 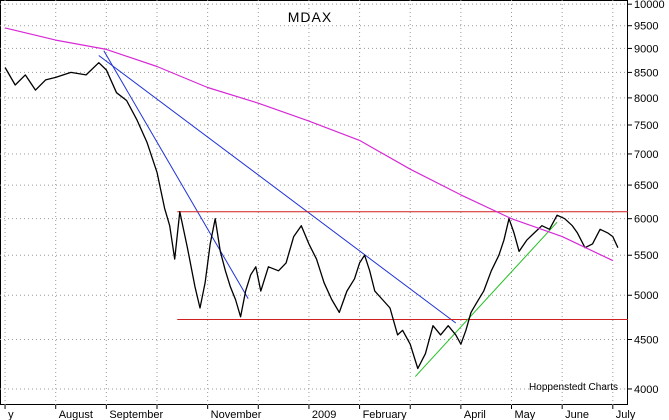 I want to click on y-tick-label: 8500, so click(x=646, y=73).